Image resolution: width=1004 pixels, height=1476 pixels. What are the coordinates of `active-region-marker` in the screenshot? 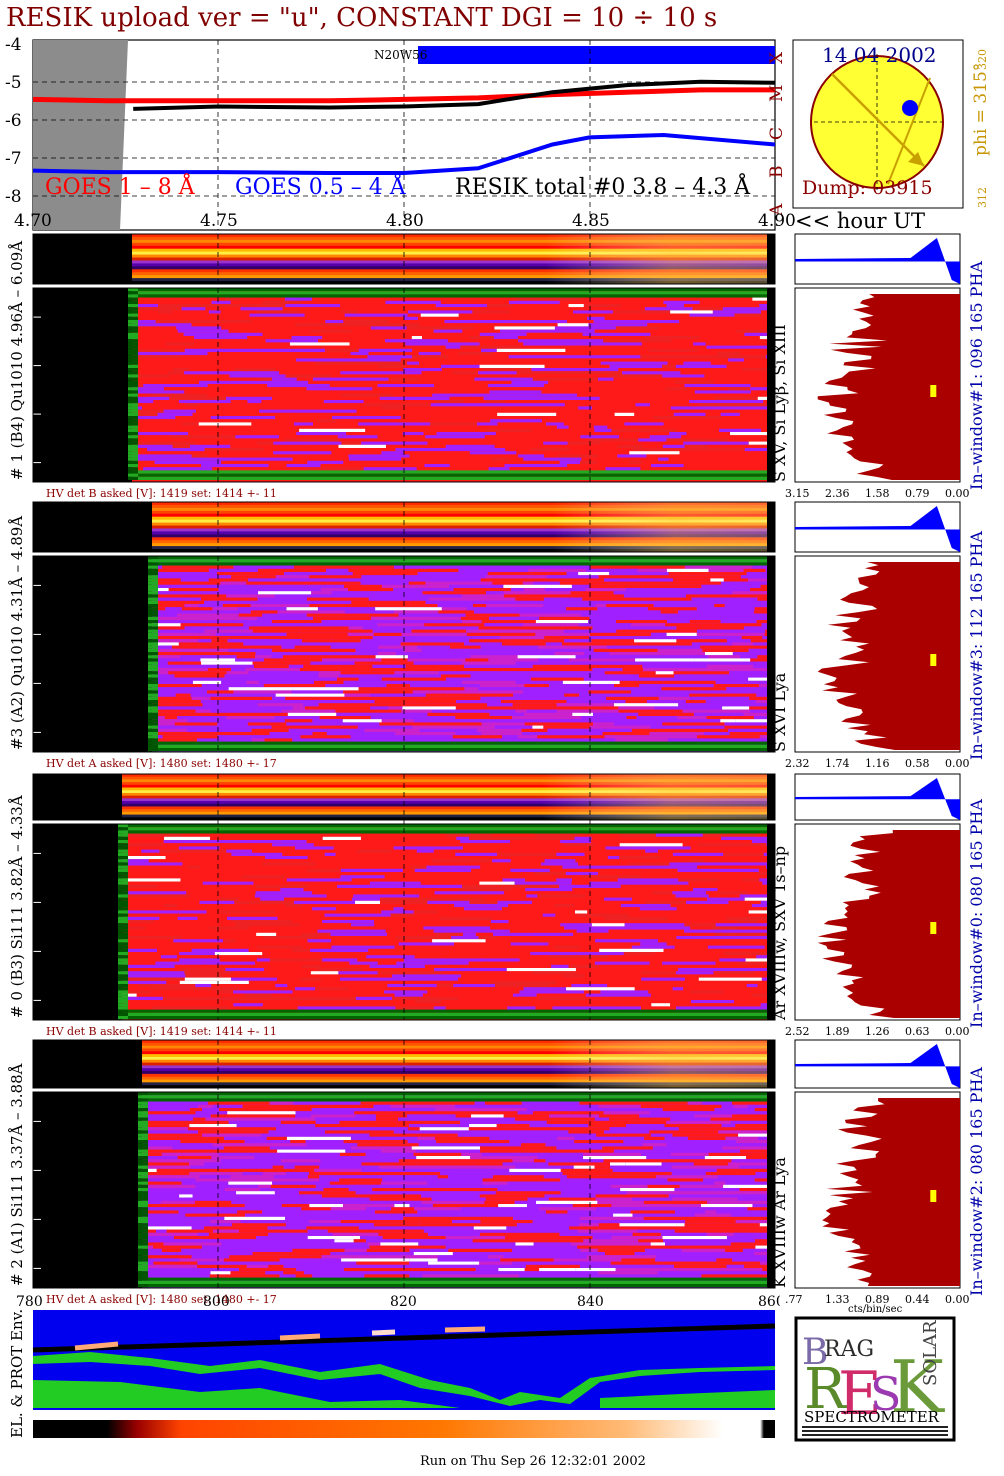 It's located at (910, 108).